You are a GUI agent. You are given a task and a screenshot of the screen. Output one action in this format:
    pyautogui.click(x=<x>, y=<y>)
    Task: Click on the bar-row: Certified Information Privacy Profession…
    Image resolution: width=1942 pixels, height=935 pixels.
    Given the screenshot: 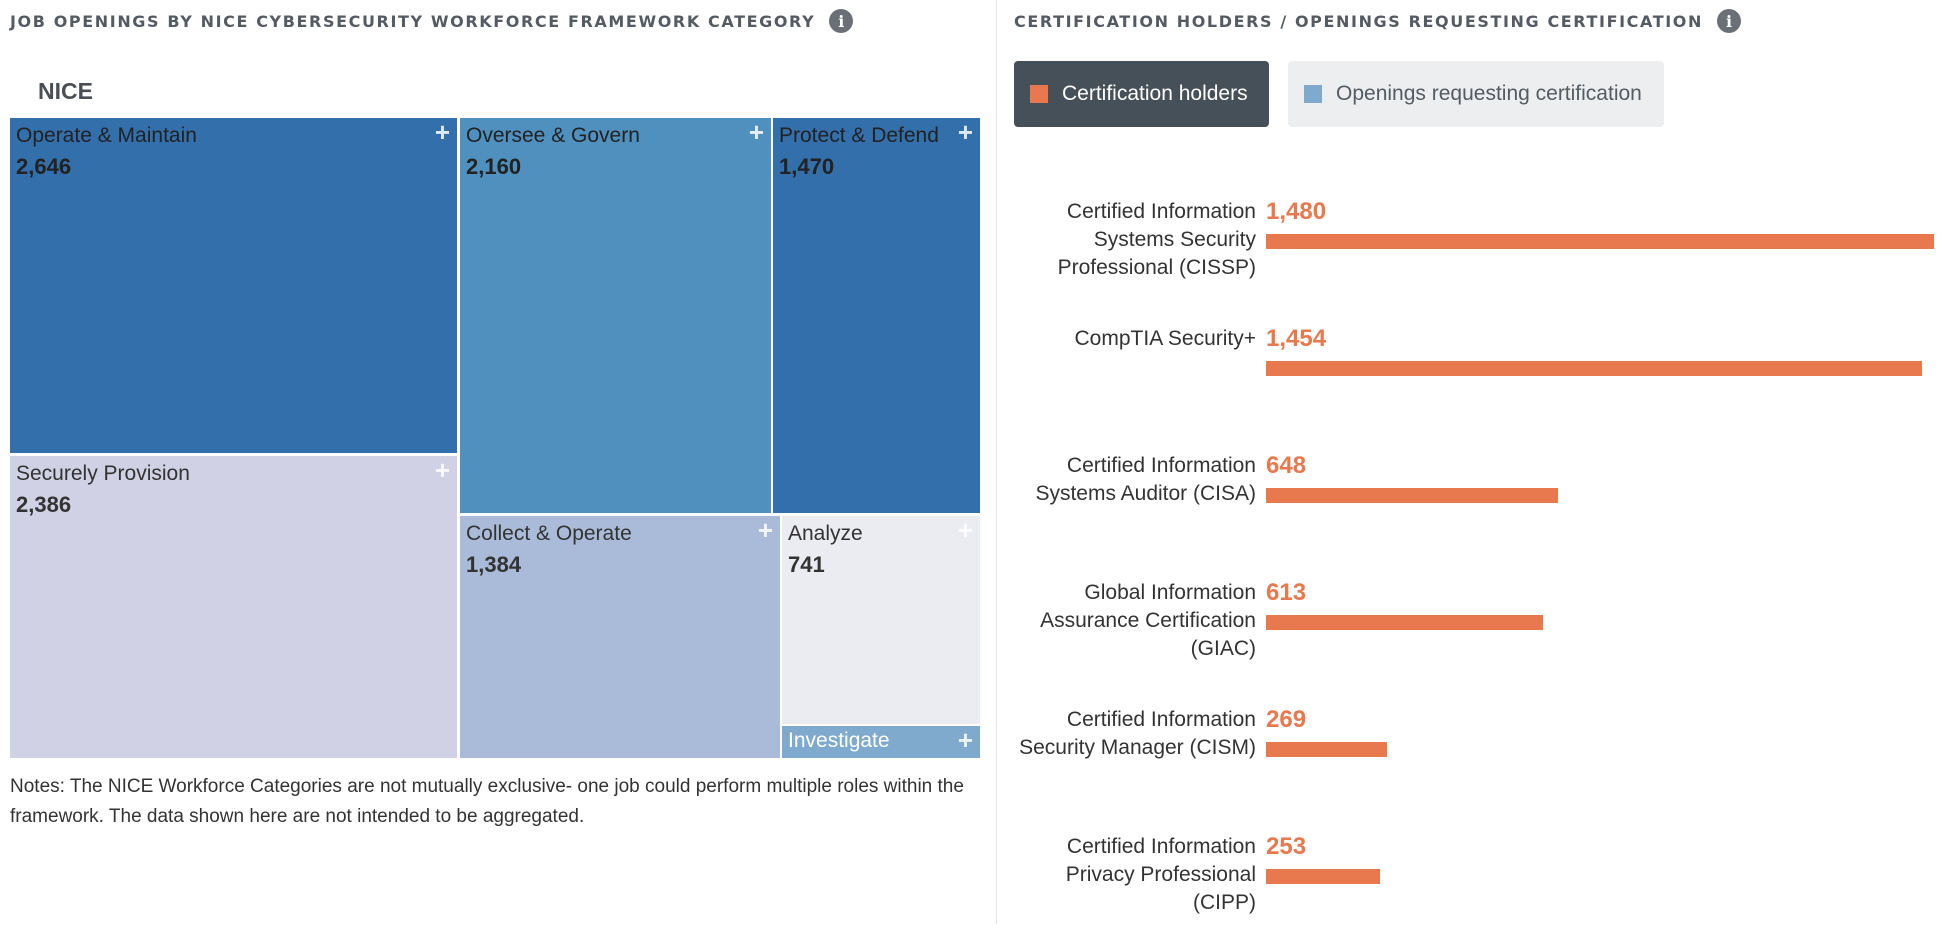 What is the action you would take?
    pyautogui.click(x=1476, y=880)
    